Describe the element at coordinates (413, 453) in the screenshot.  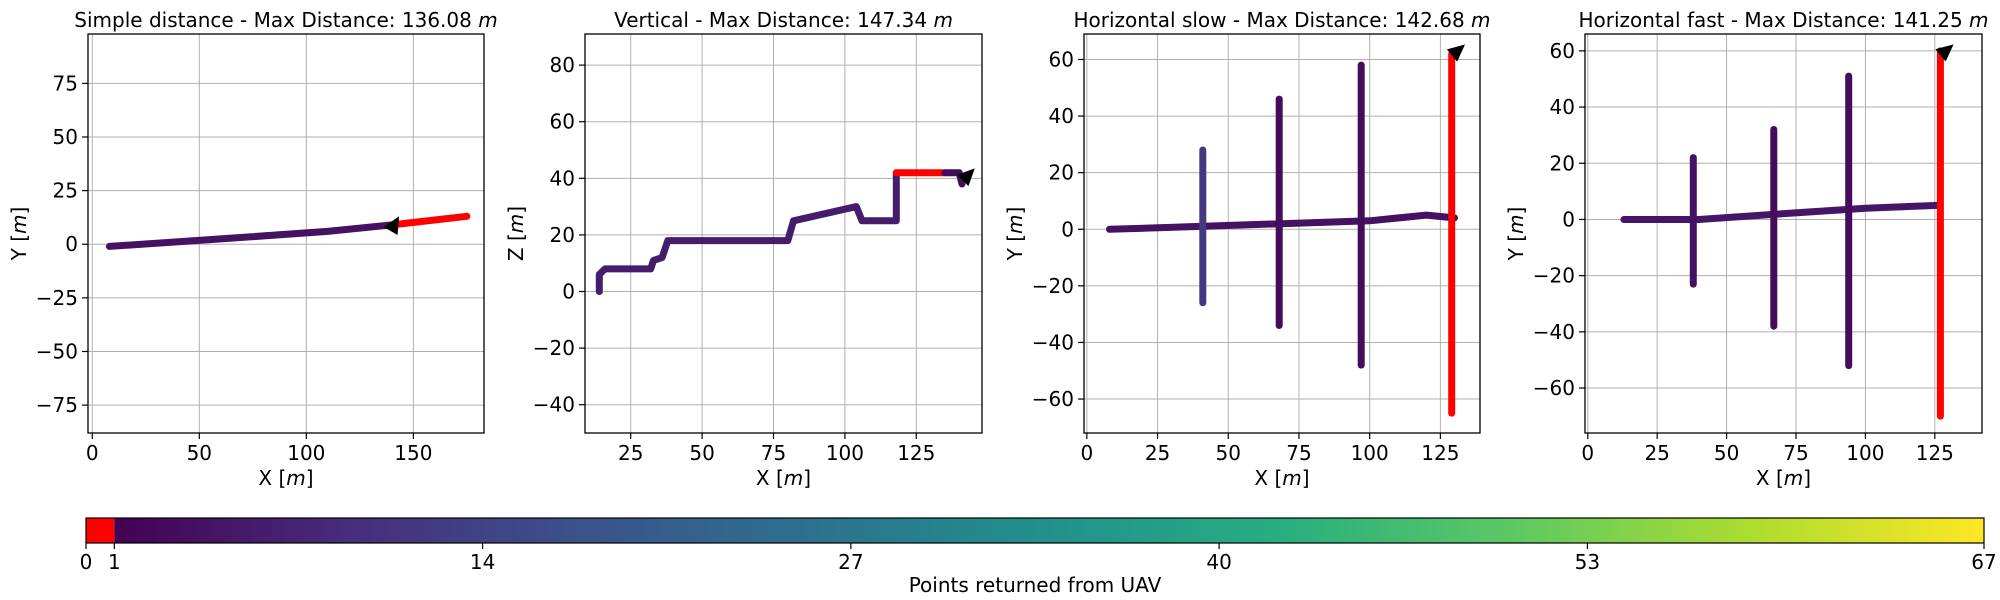
I see `x-tick-label: 150` at that location.